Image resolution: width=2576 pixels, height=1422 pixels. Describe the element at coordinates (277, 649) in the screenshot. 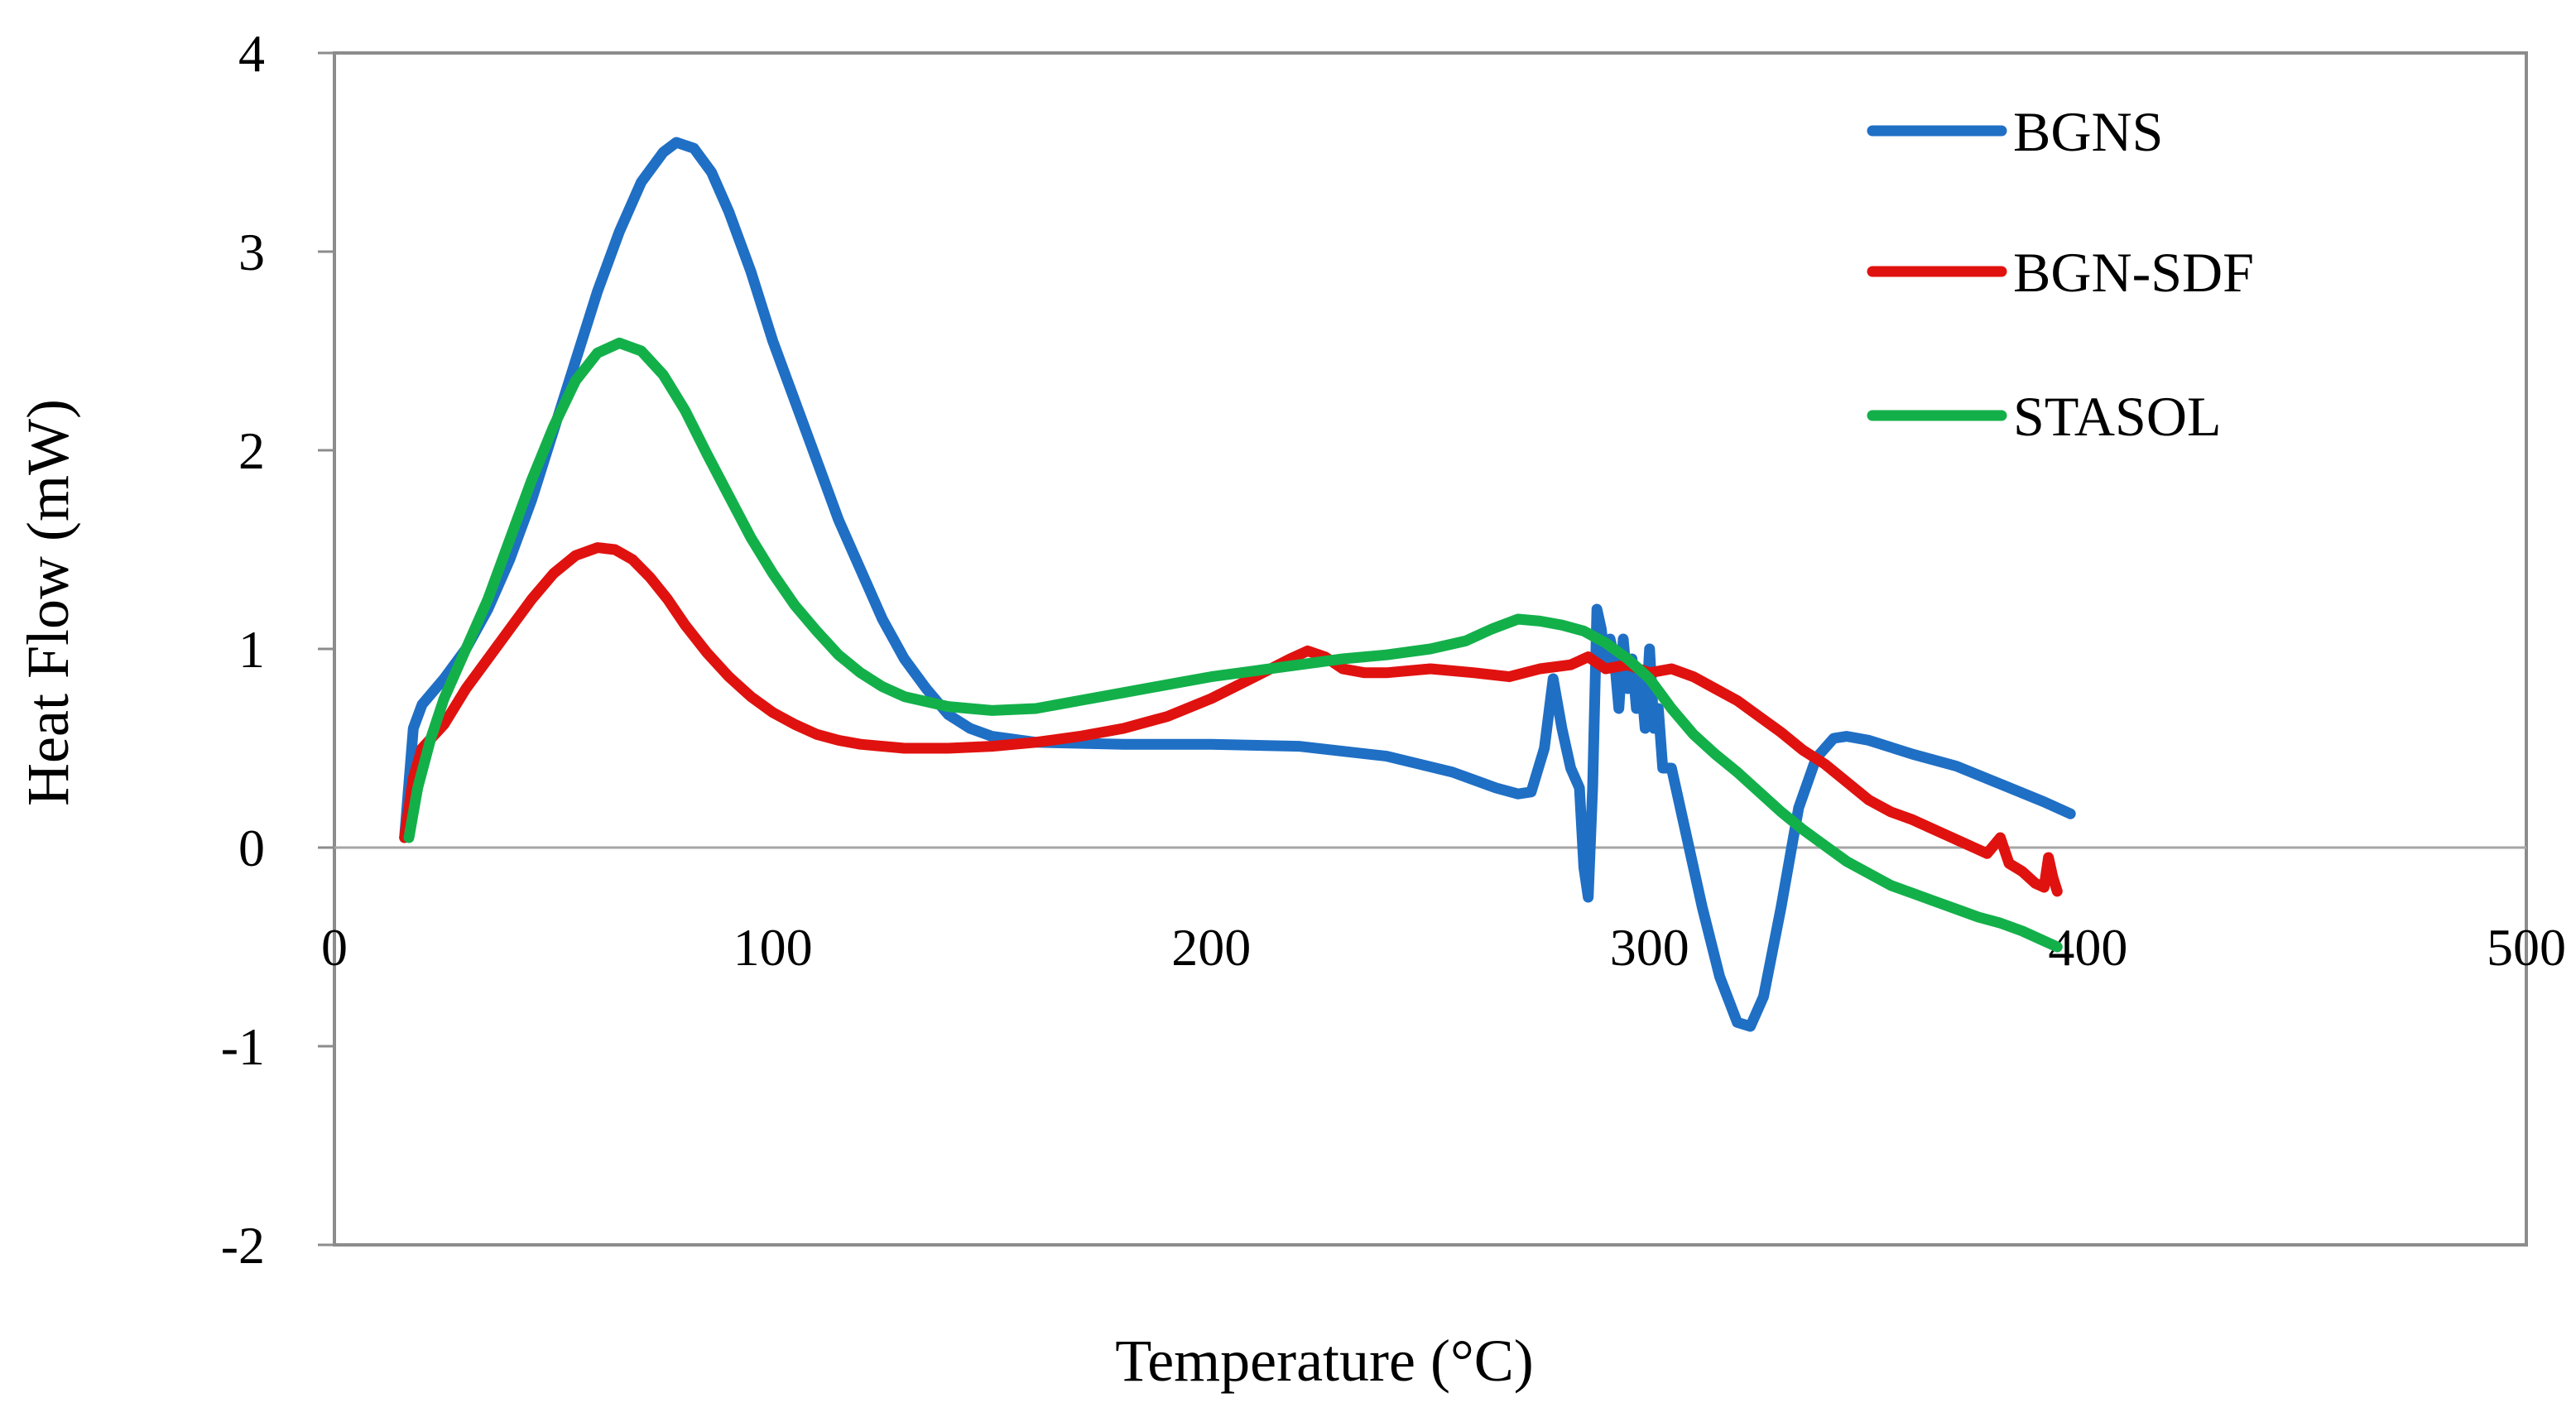

I see `y-tick-labels: -2 -1 0 1 2 3 4` at that location.